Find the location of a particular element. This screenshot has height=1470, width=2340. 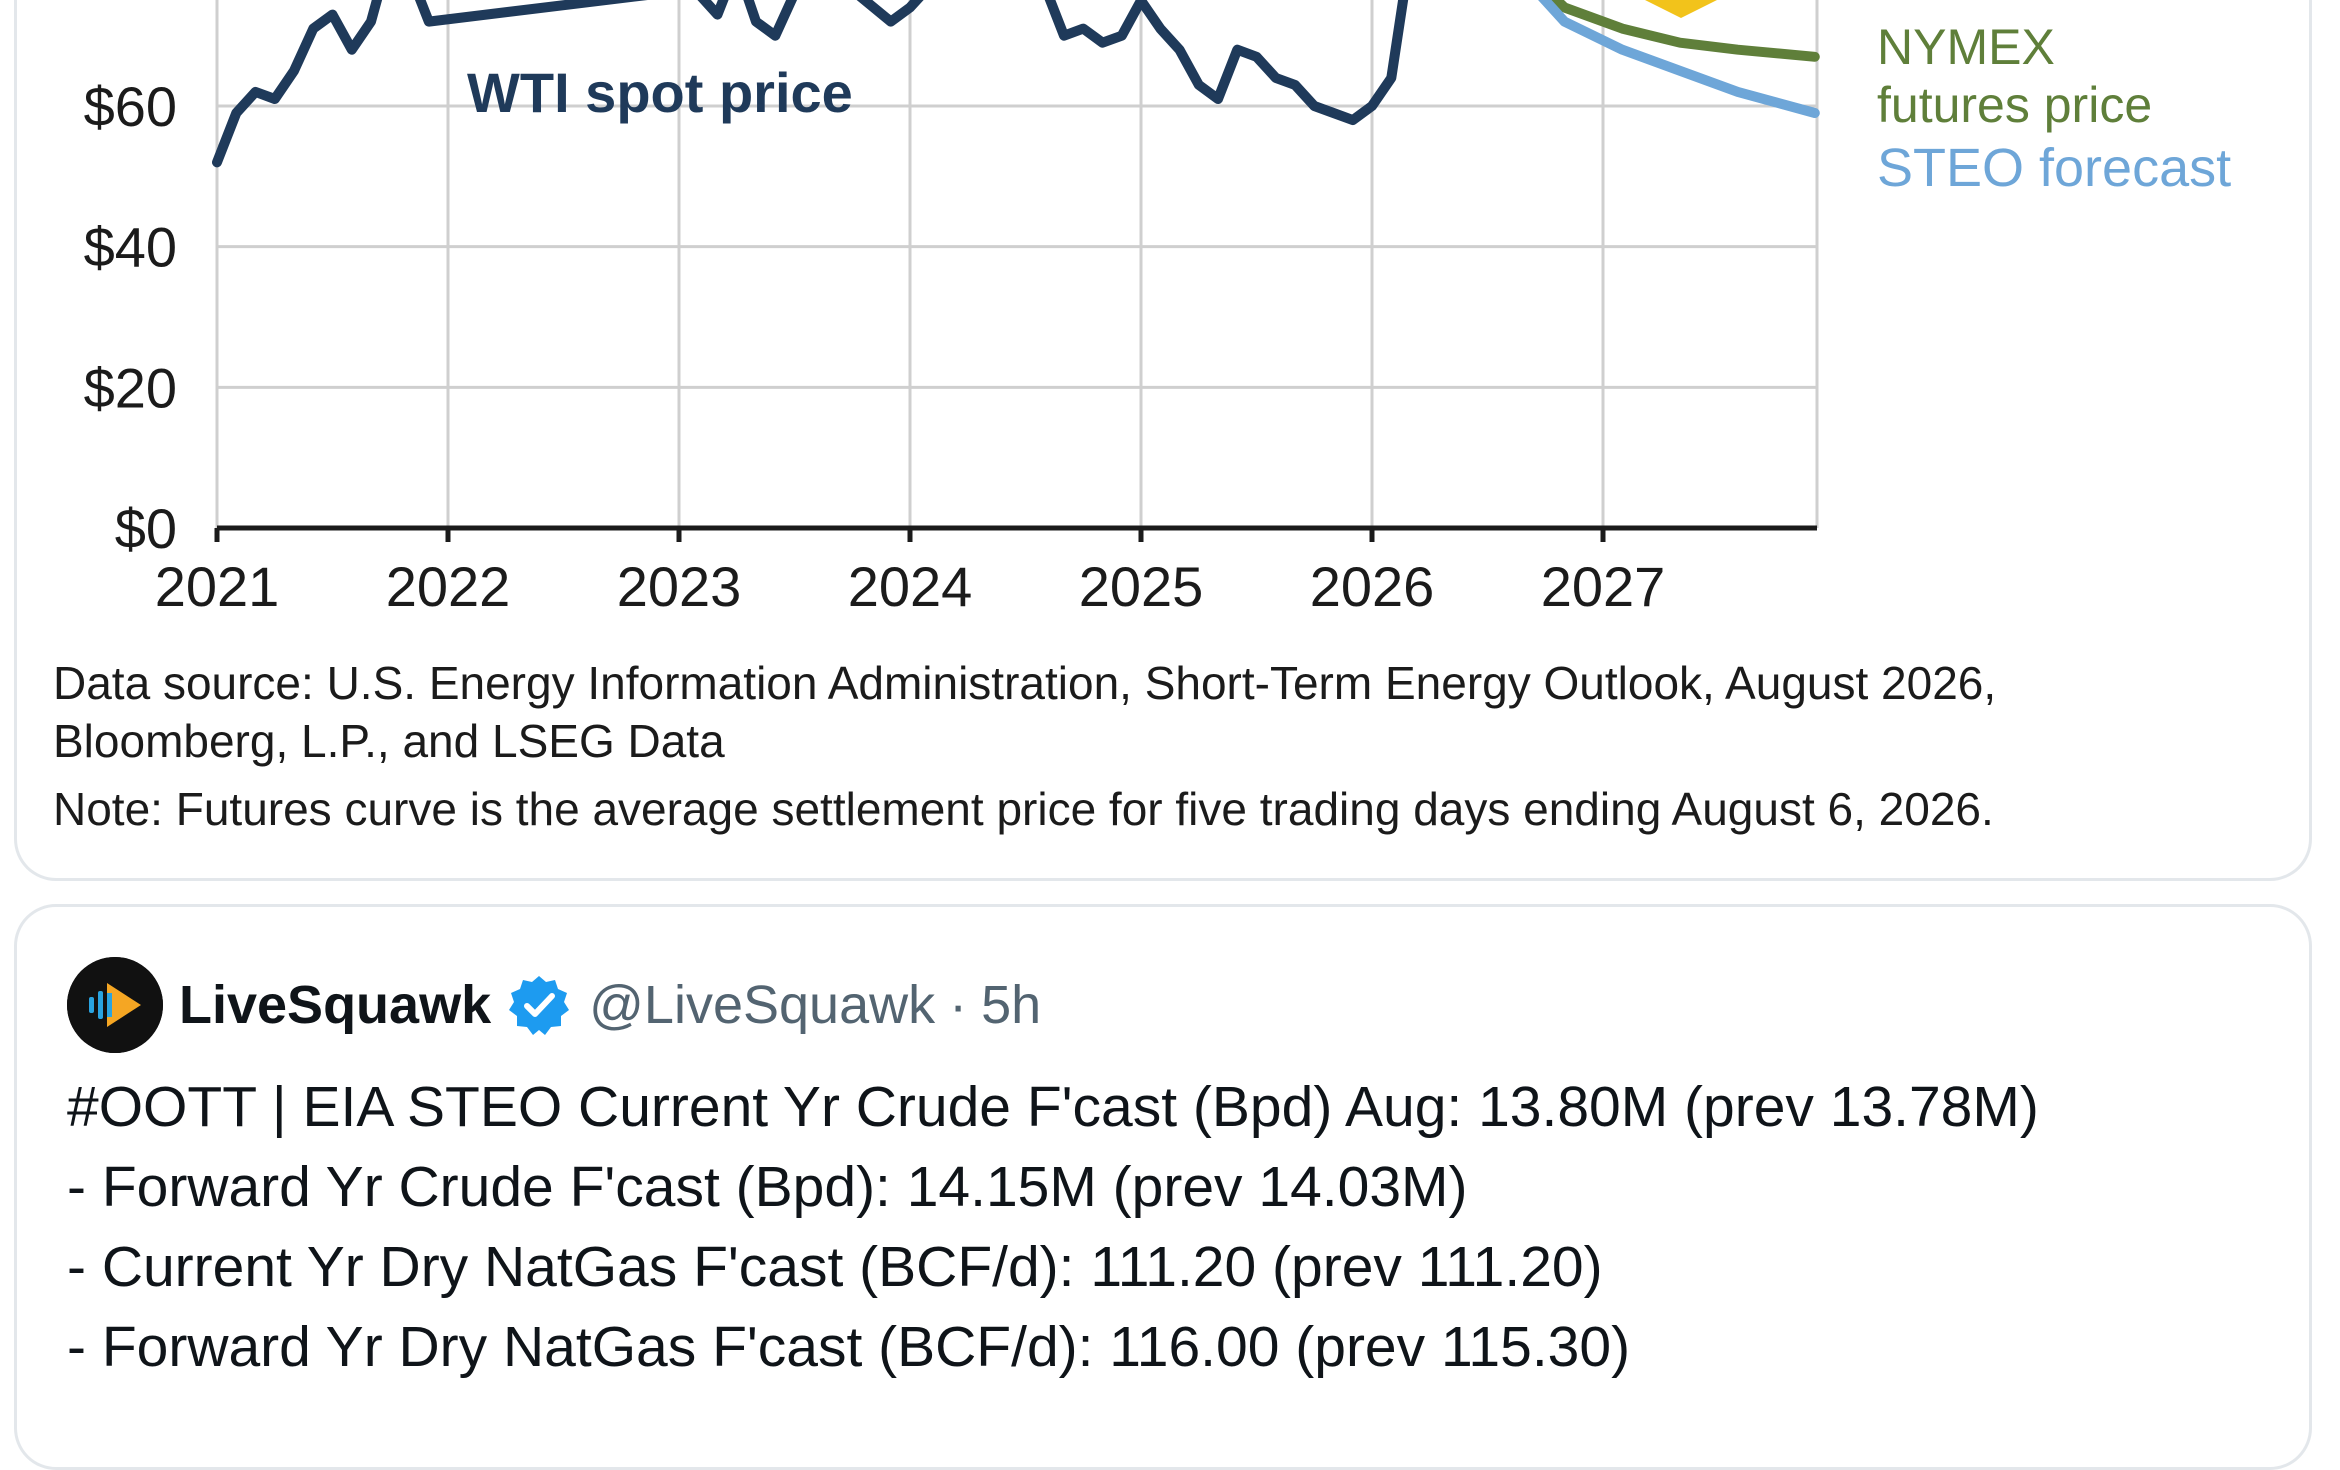

tweet-timestamp: 5h is located at coordinates (1011, 1005).